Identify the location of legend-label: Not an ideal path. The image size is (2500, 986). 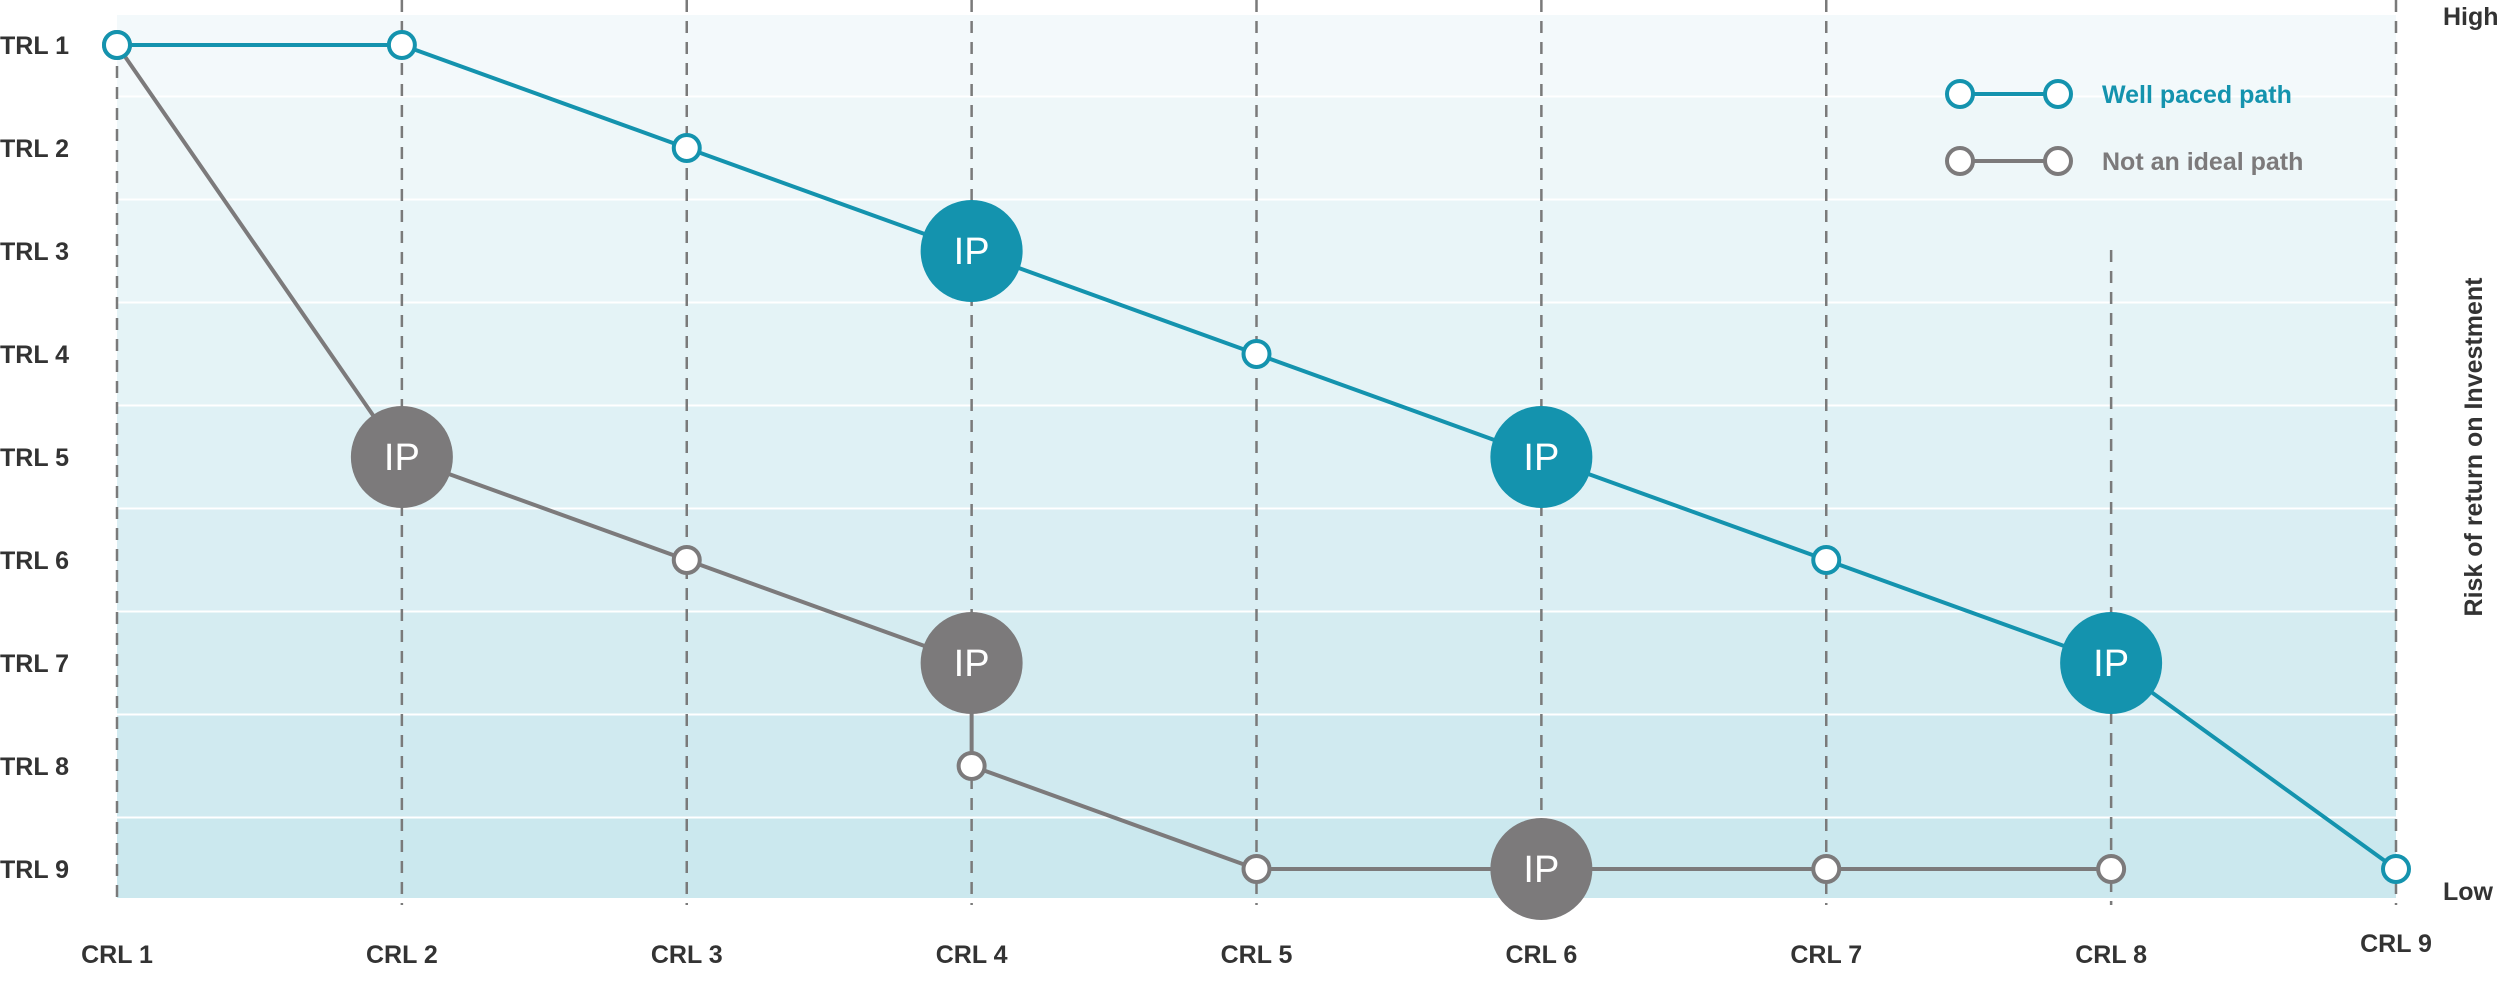
(2202, 162).